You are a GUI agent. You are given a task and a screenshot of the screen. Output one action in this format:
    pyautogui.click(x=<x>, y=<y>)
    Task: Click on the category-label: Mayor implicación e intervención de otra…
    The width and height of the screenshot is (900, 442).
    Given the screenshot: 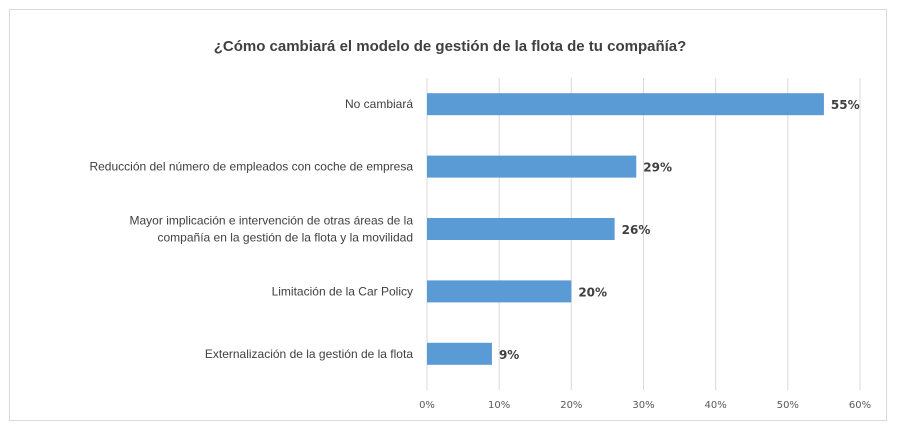 What is the action you would take?
    pyautogui.click(x=272, y=221)
    